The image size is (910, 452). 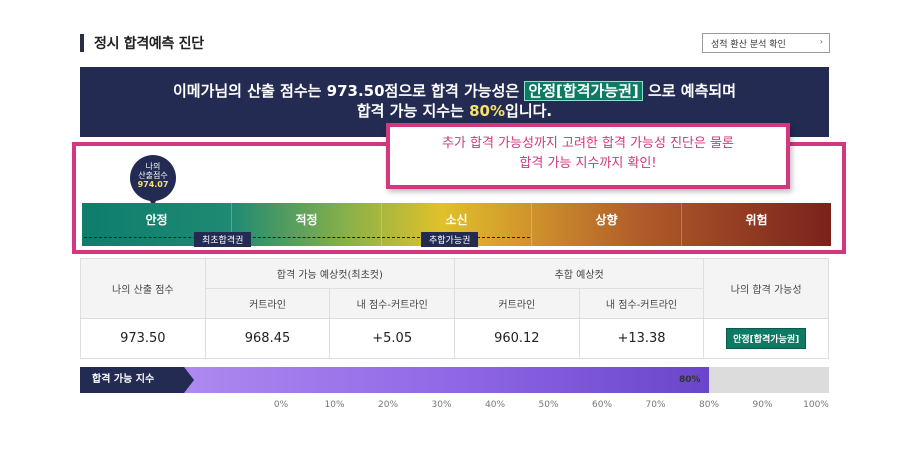 I want to click on title-marker, so click(x=82, y=43).